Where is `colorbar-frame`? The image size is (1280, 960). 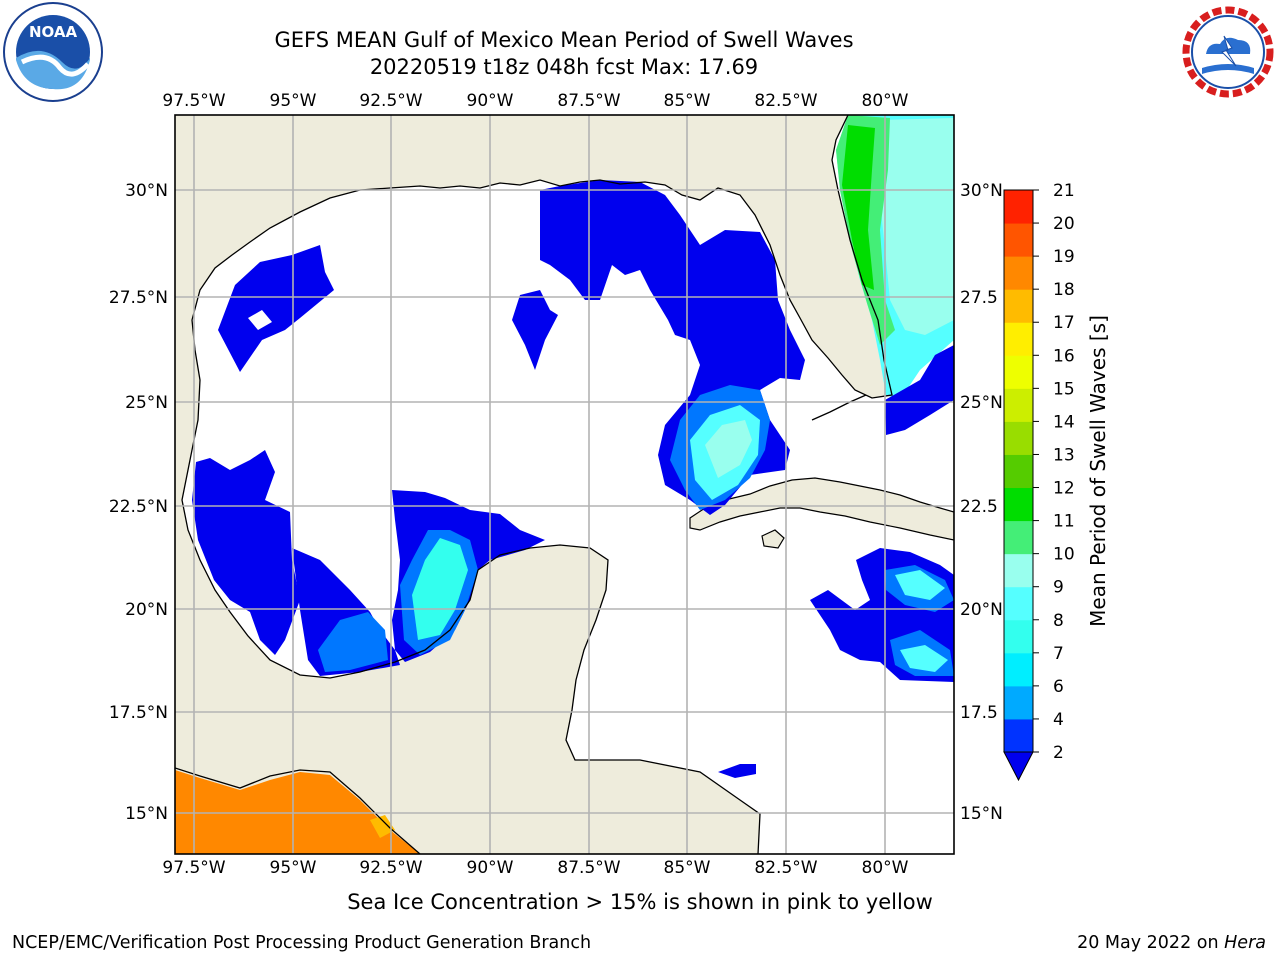
colorbar-frame is located at coordinates (1018, 471).